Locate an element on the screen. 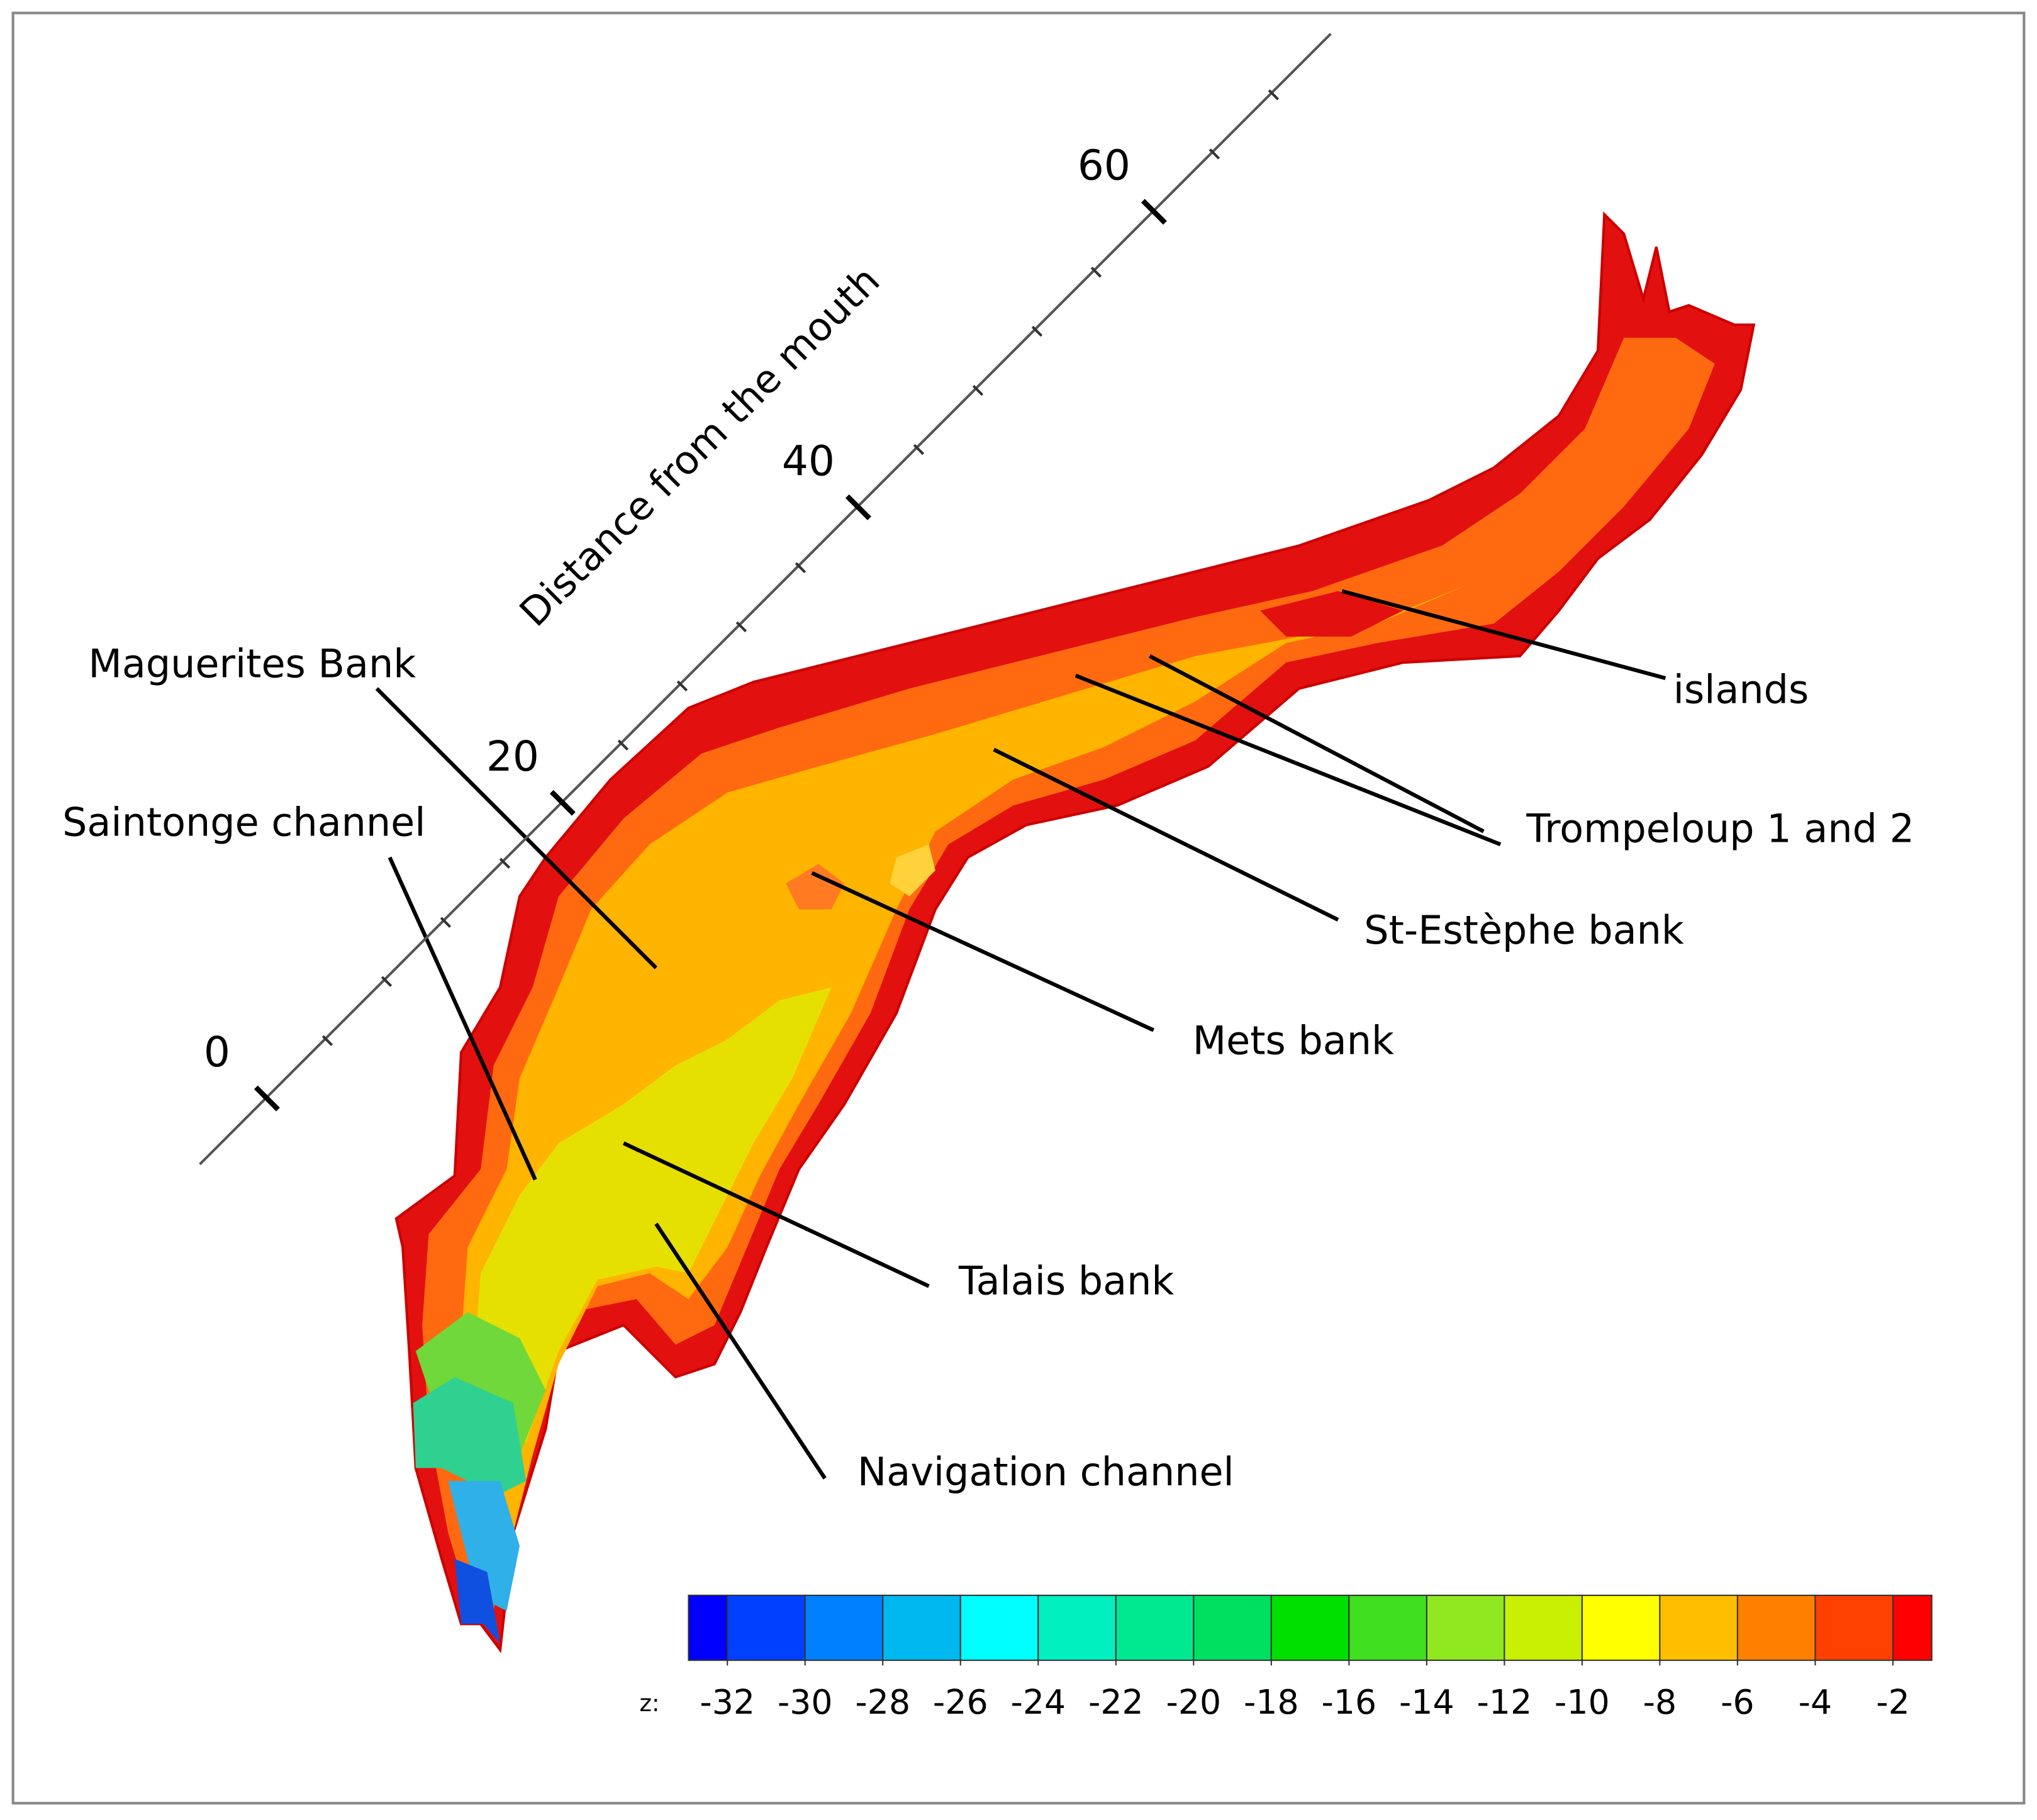 The image size is (2037, 1820). colorbar-tick-label: -12 is located at coordinates (1505, 1702).